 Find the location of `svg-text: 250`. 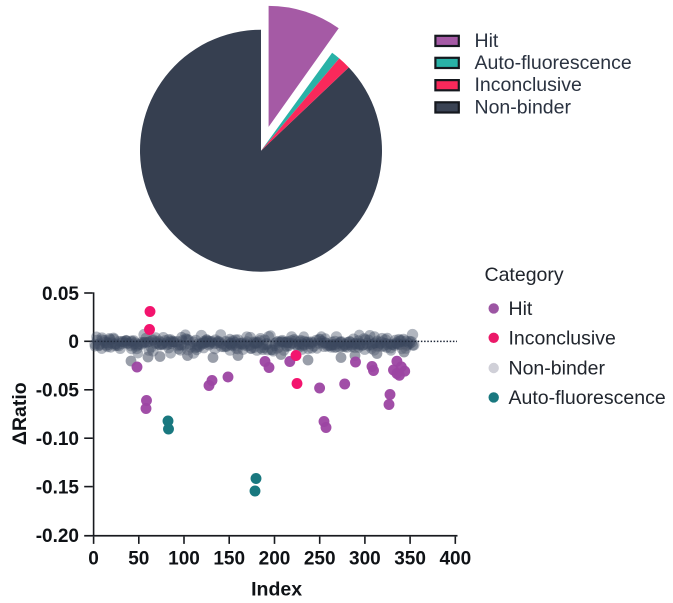

svg-text: 250 is located at coordinates (320, 559).